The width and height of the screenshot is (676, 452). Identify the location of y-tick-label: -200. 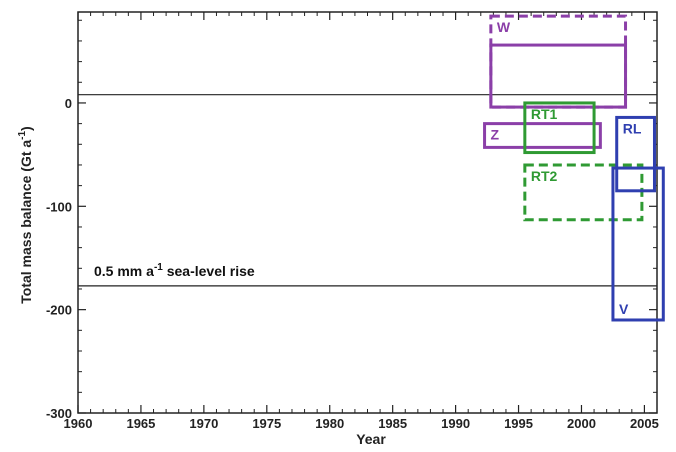
(59, 310).